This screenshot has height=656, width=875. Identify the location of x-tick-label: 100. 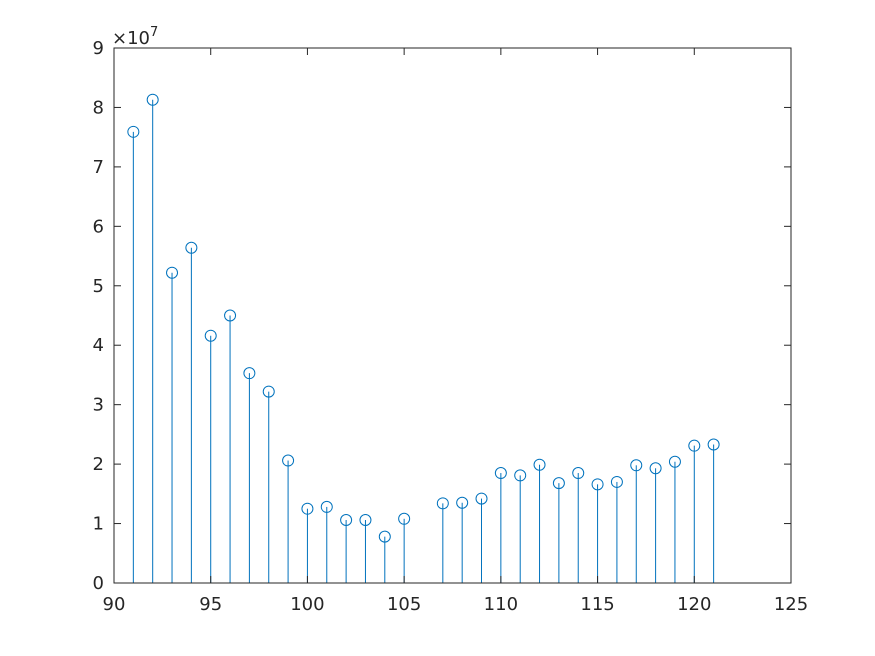
(307, 604).